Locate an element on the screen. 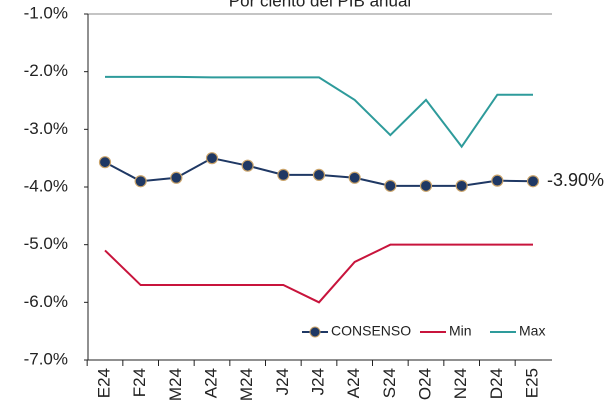 Image resolution: width=616 pixels, height=412 pixels. y-tick-label: -6.0% is located at coordinates (46, 301).